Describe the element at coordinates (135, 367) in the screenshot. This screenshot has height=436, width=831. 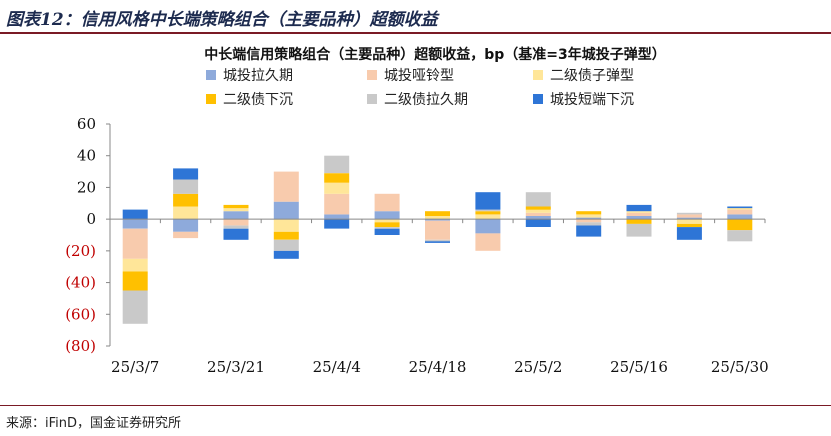
I see `x-tick-label: 25/3/7` at that location.